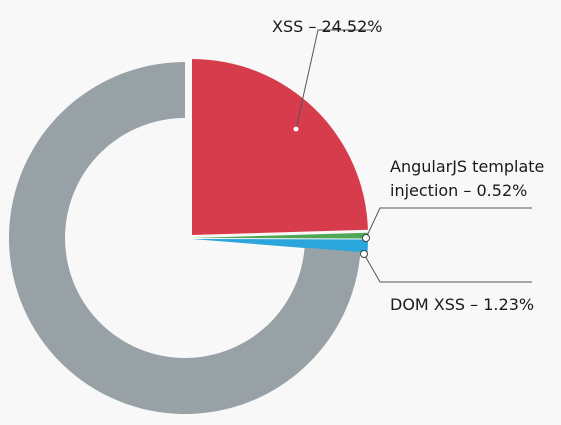  I want to click on slice-label-0: XSS – 24.52%, so click(327, 26).